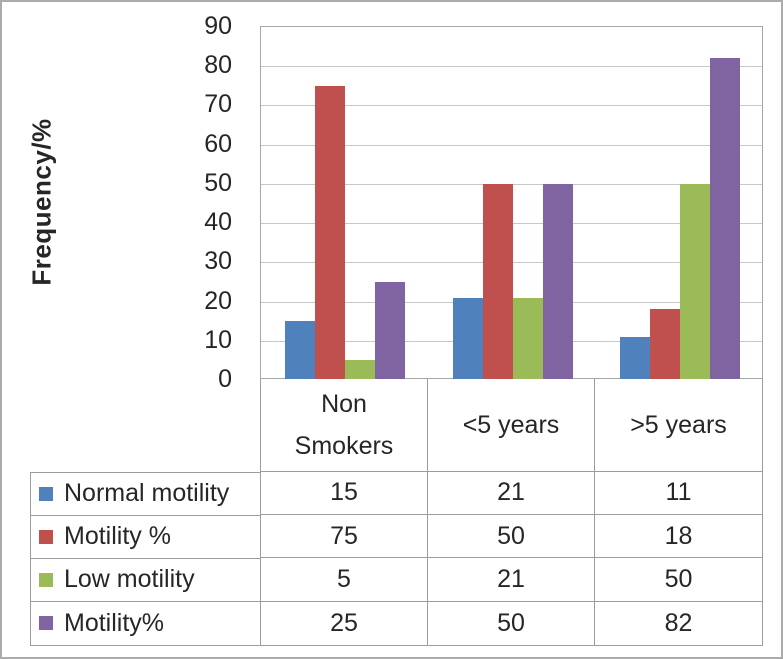  Describe the element at coordinates (359, 370) in the screenshot. I see `bar-low-motility-cat1` at that location.